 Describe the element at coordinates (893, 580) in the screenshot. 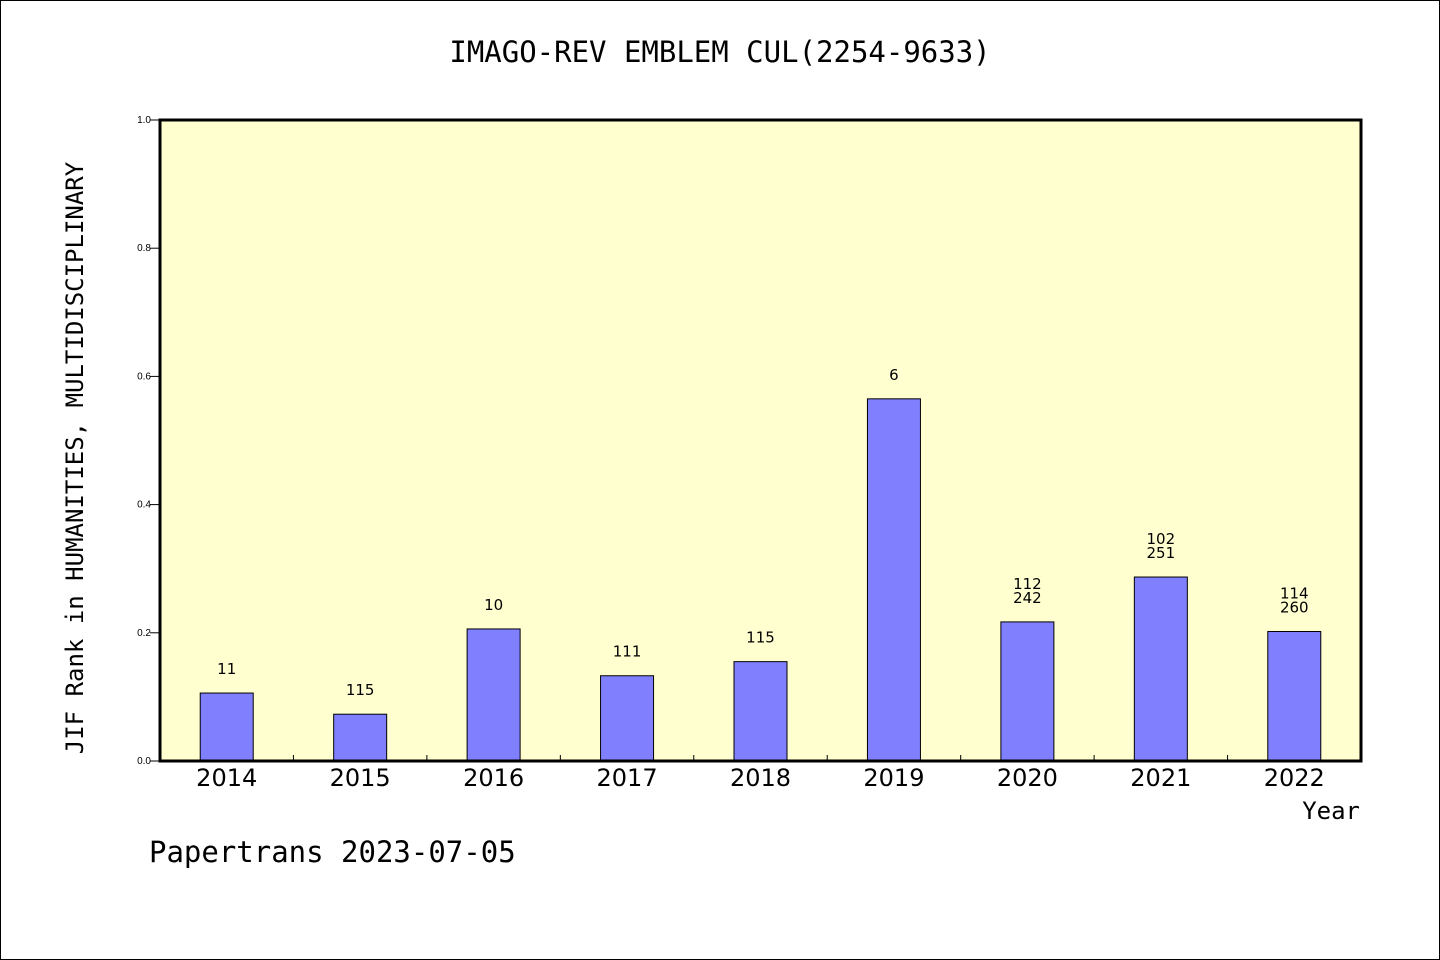

I see `bar-2019` at that location.